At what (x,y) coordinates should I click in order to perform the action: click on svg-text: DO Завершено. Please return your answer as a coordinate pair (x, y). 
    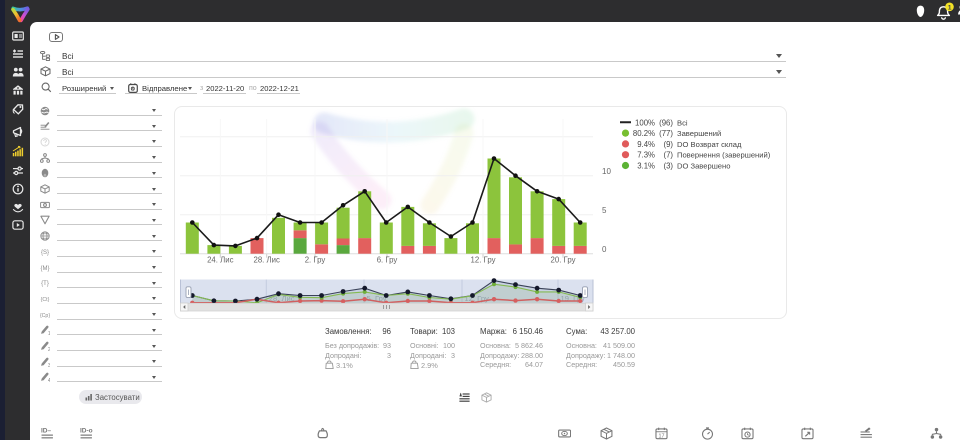
    Looking at the image, I should click on (703, 166).